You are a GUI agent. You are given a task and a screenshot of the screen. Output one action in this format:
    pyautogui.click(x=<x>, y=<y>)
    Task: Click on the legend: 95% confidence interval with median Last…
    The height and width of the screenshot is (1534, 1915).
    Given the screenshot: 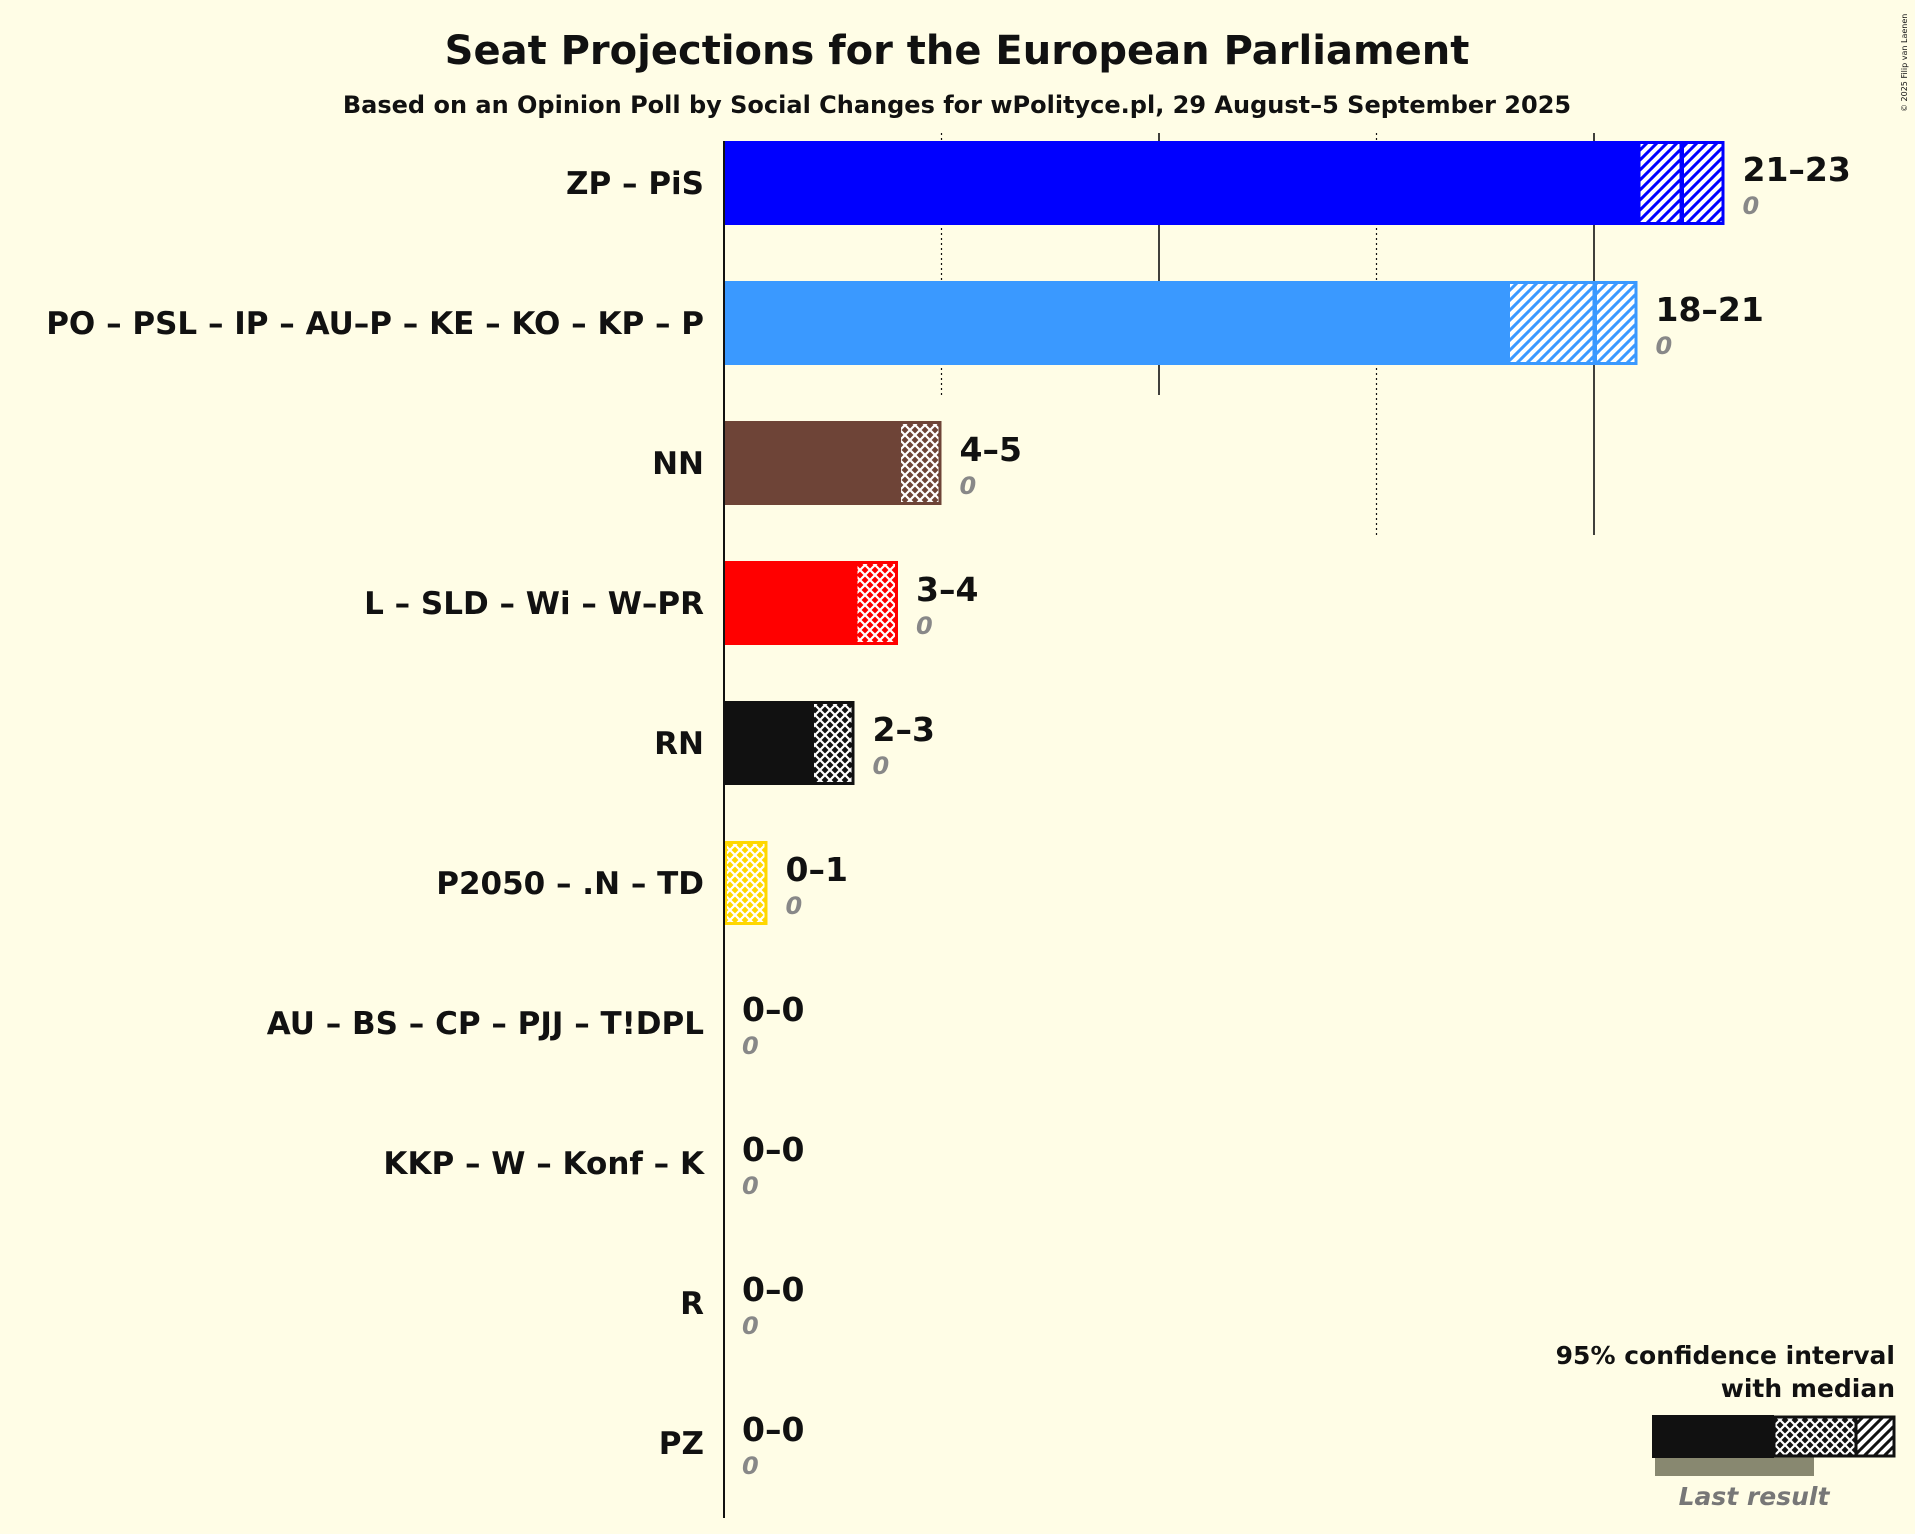 What is the action you would take?
    pyautogui.click(x=1726, y=1426)
    